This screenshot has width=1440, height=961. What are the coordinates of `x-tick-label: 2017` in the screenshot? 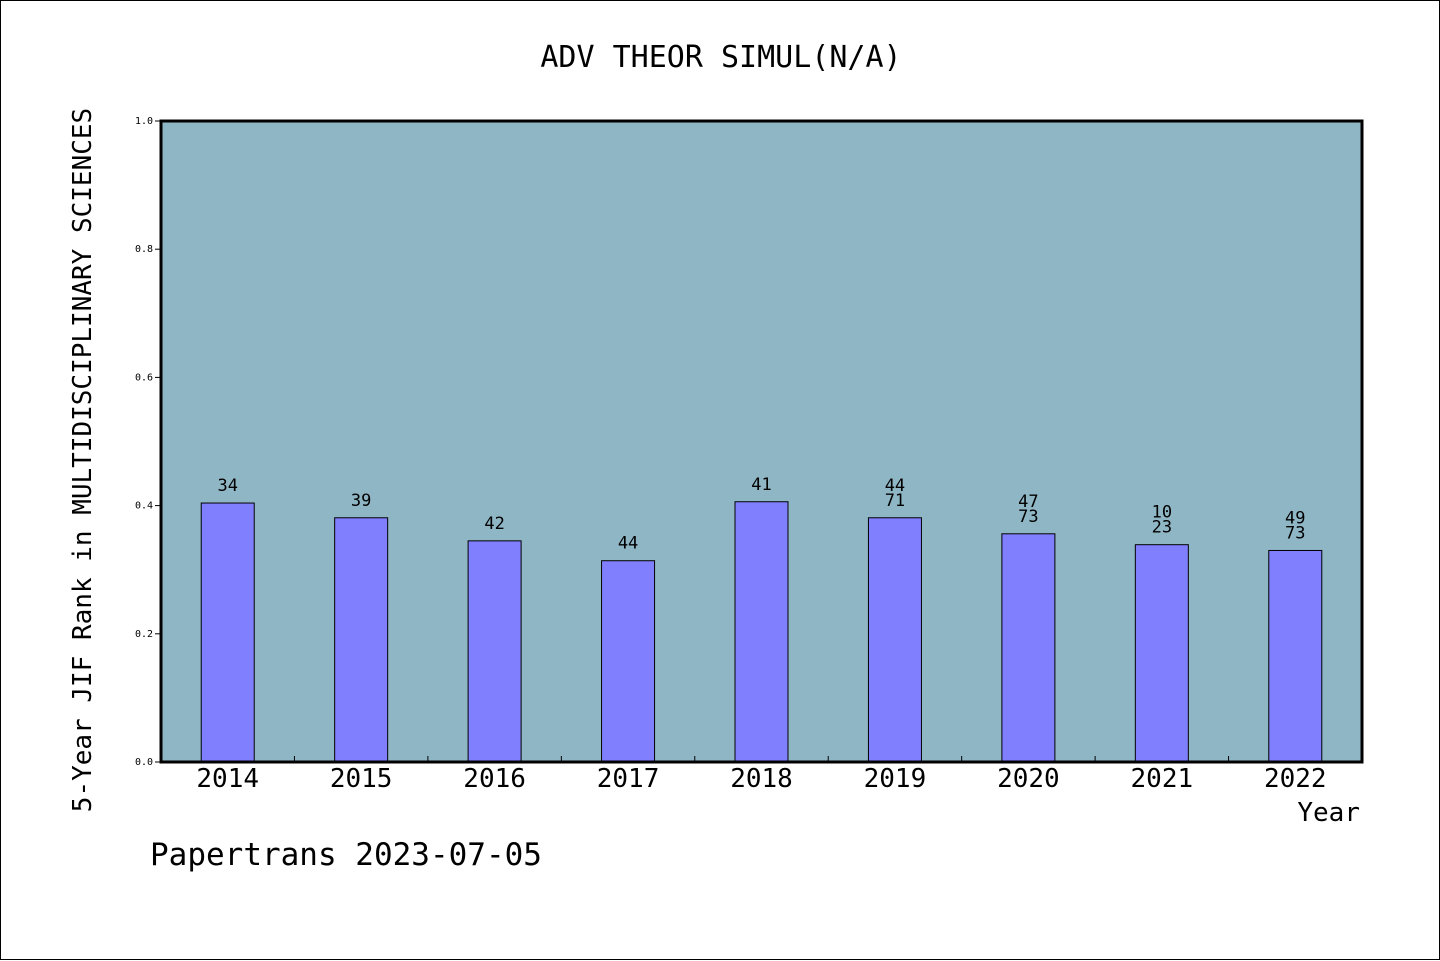 It's located at (628, 779).